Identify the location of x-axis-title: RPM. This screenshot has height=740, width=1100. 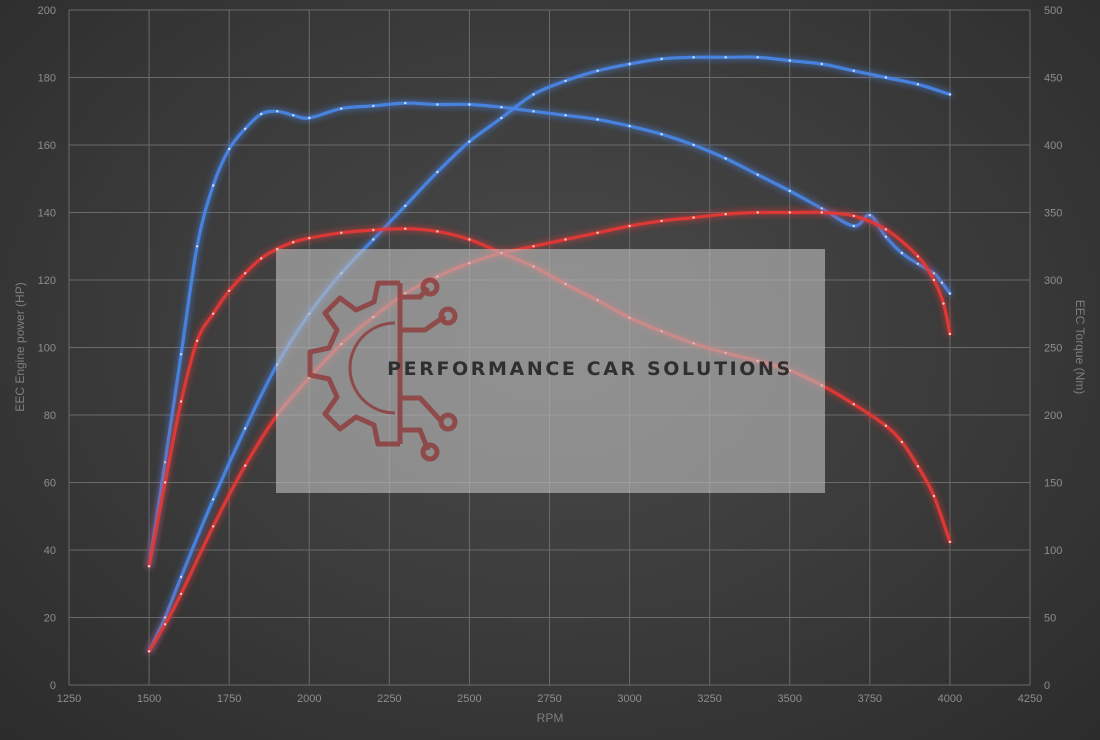
(550, 718).